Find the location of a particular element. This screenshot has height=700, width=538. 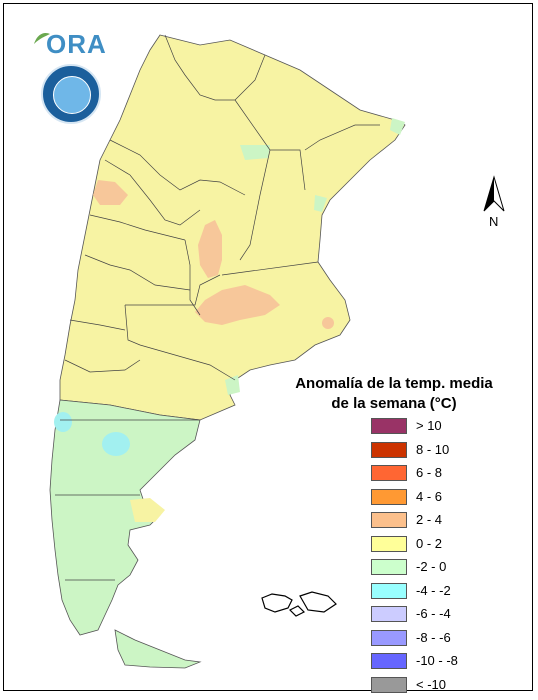

legend-label: -2 - 0 is located at coordinates (431, 566).